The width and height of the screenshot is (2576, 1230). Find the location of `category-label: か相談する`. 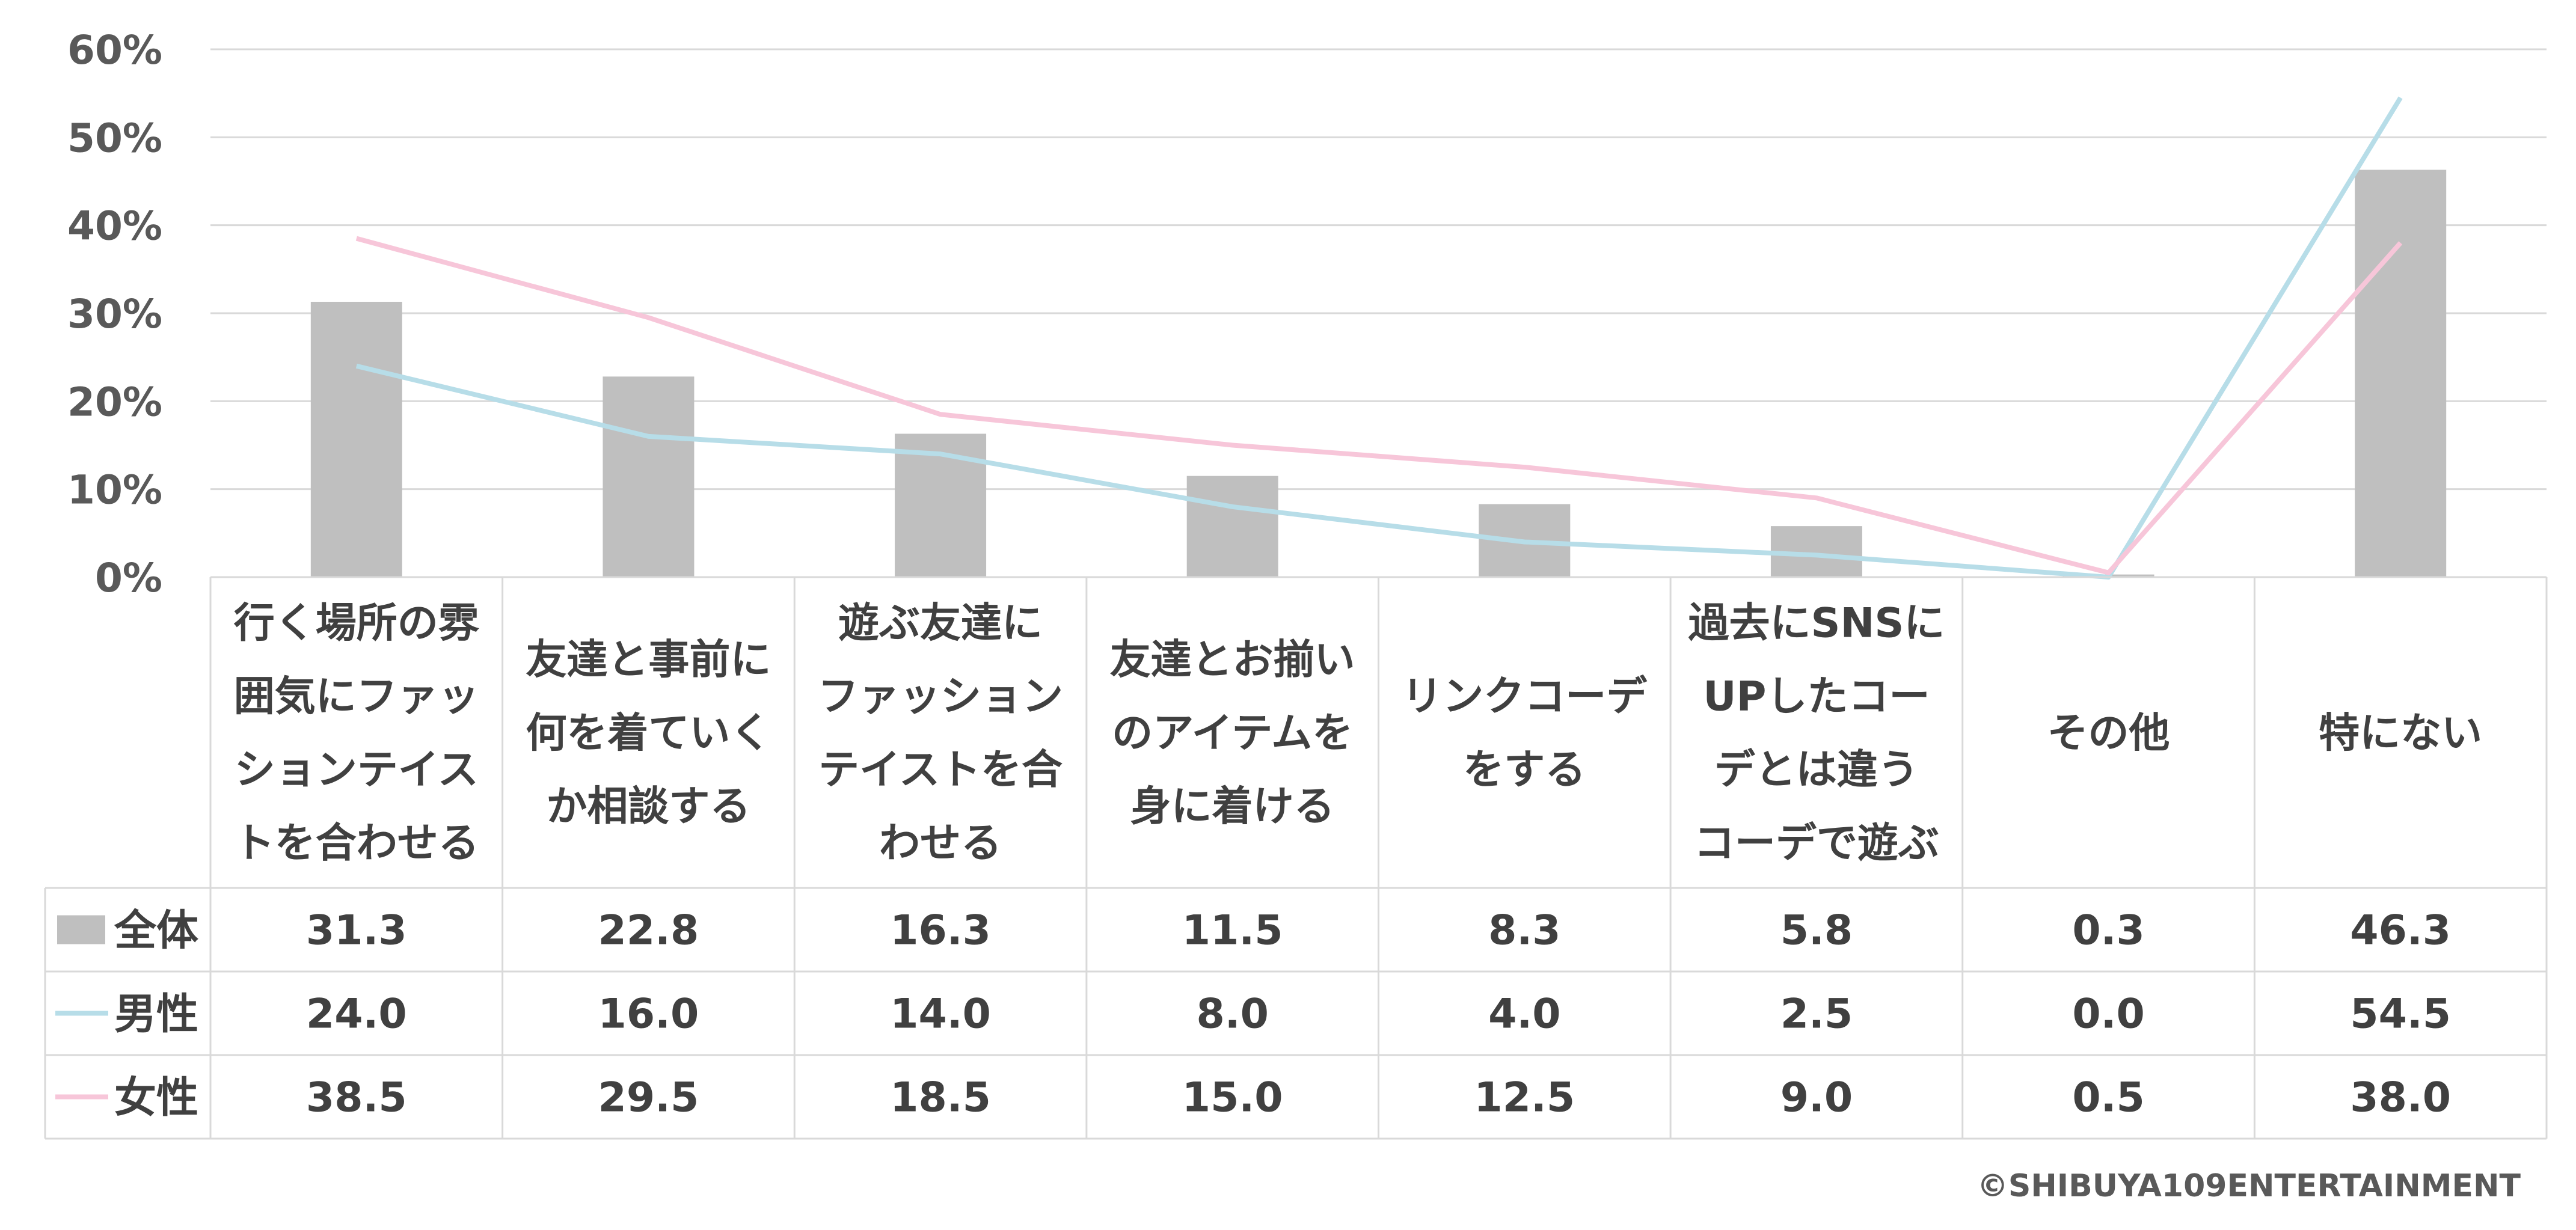

category-label: か相談する is located at coordinates (648, 807).